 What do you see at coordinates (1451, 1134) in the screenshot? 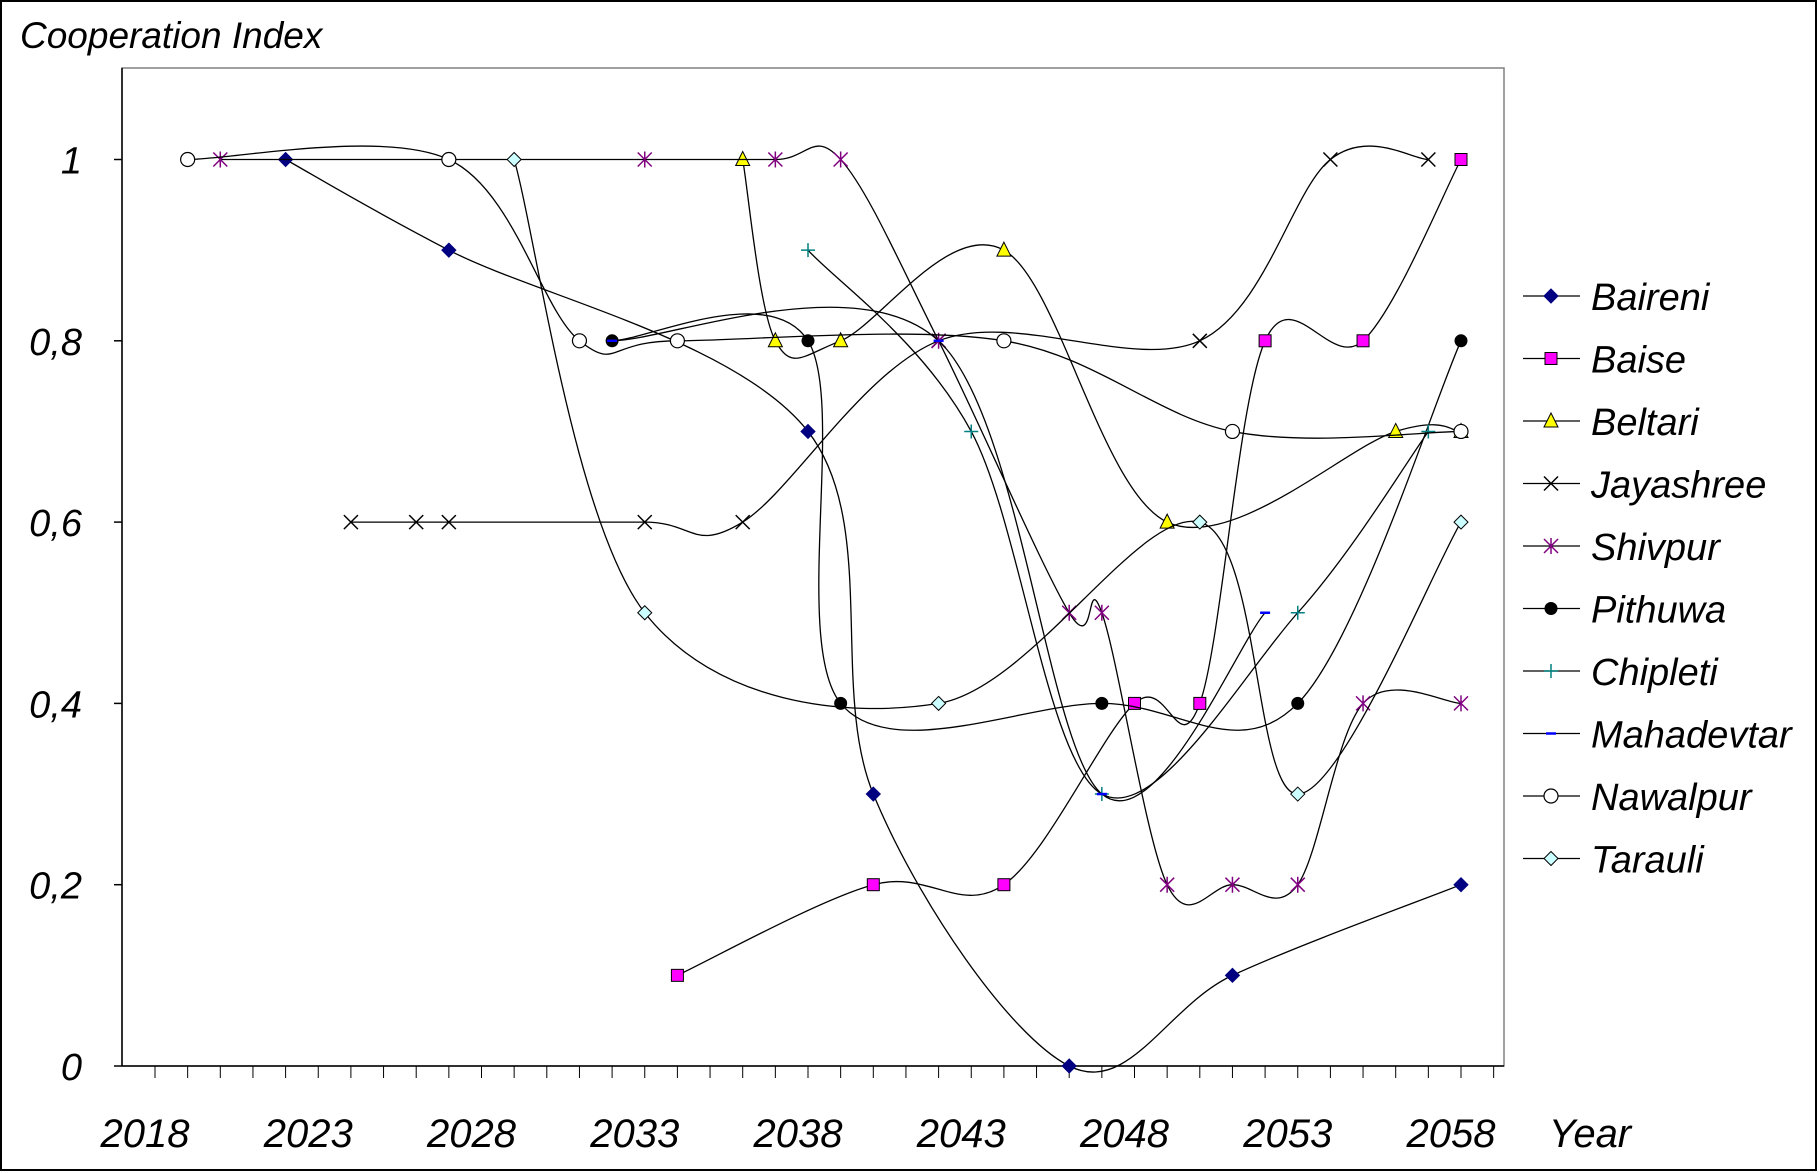
I see `x-tick-label: 2058` at bounding box center [1451, 1134].